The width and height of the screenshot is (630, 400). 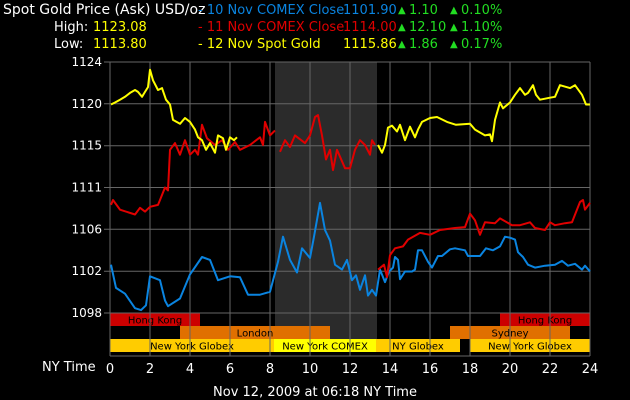 What do you see at coordinates (86, 104) in the screenshot?
I see `y-tick-label: 1120` at bounding box center [86, 104].